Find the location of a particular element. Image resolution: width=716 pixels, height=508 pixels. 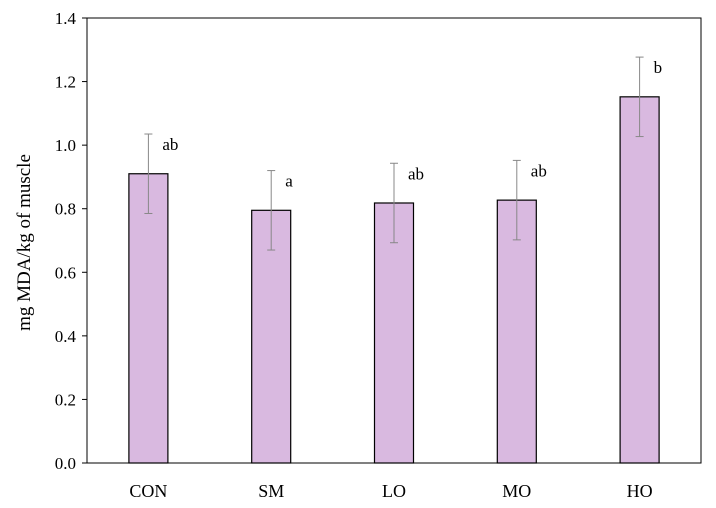

y-tick-label: 0.0 is located at coordinates (65, 463).